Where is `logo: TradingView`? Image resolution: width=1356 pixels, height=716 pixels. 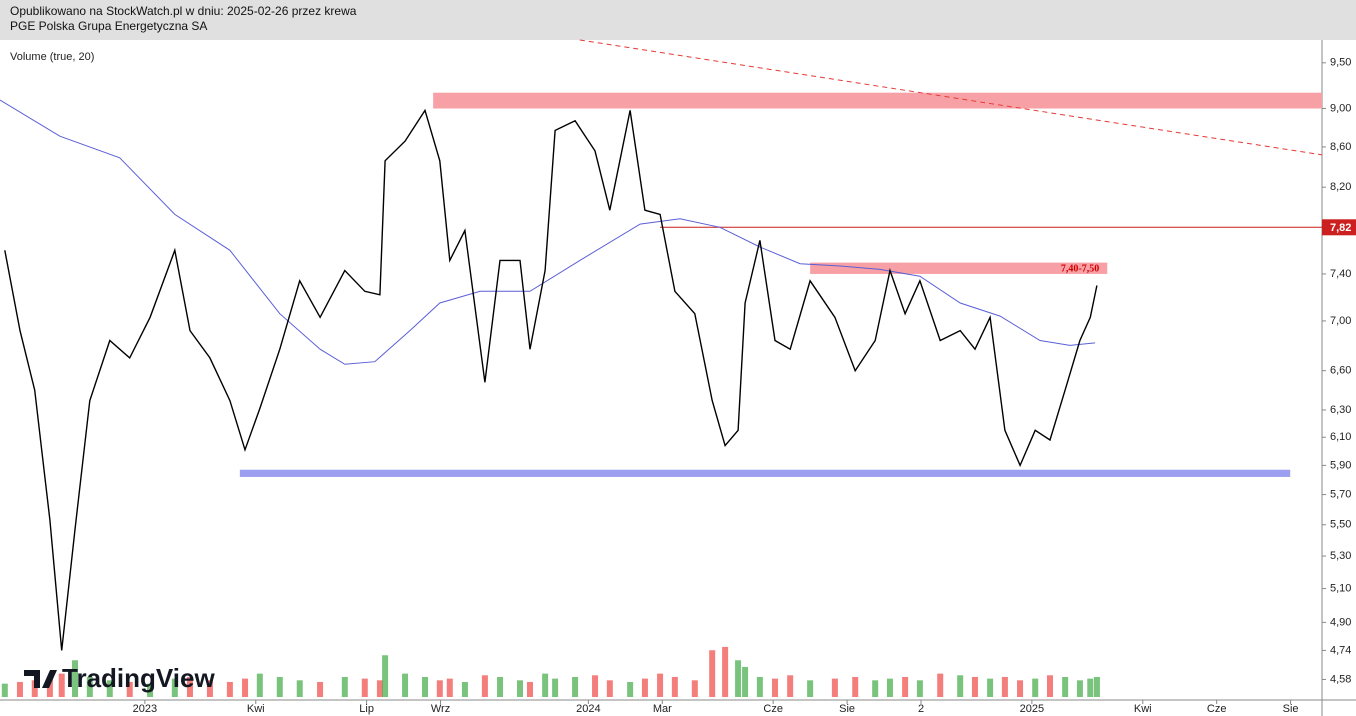
logo: TradingView is located at coordinates (119, 678).